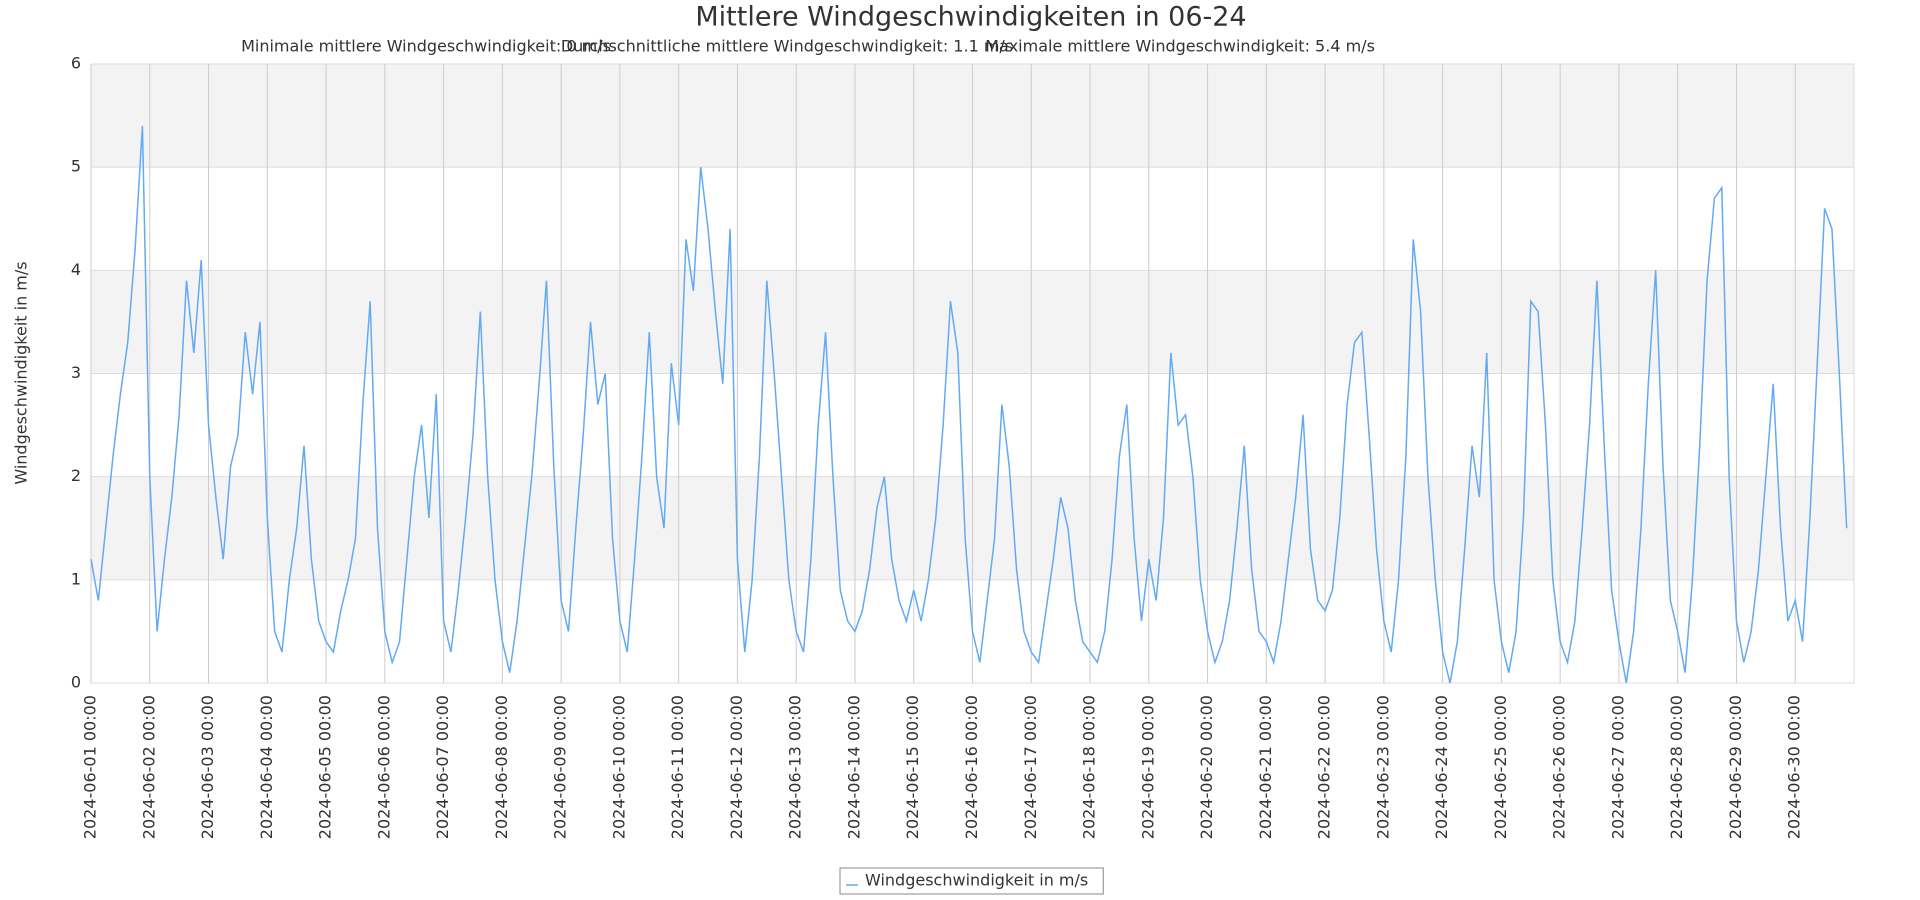 The width and height of the screenshot is (1920, 900). Describe the element at coordinates (560, 767) in the screenshot. I see `x-tick-label: 2024-06-09 00:00` at that location.